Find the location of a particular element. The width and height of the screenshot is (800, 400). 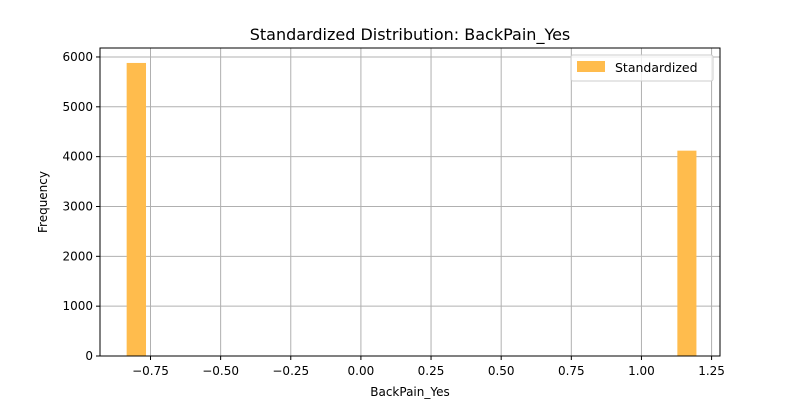

y-tick-label: 6000 is located at coordinates (77, 57).